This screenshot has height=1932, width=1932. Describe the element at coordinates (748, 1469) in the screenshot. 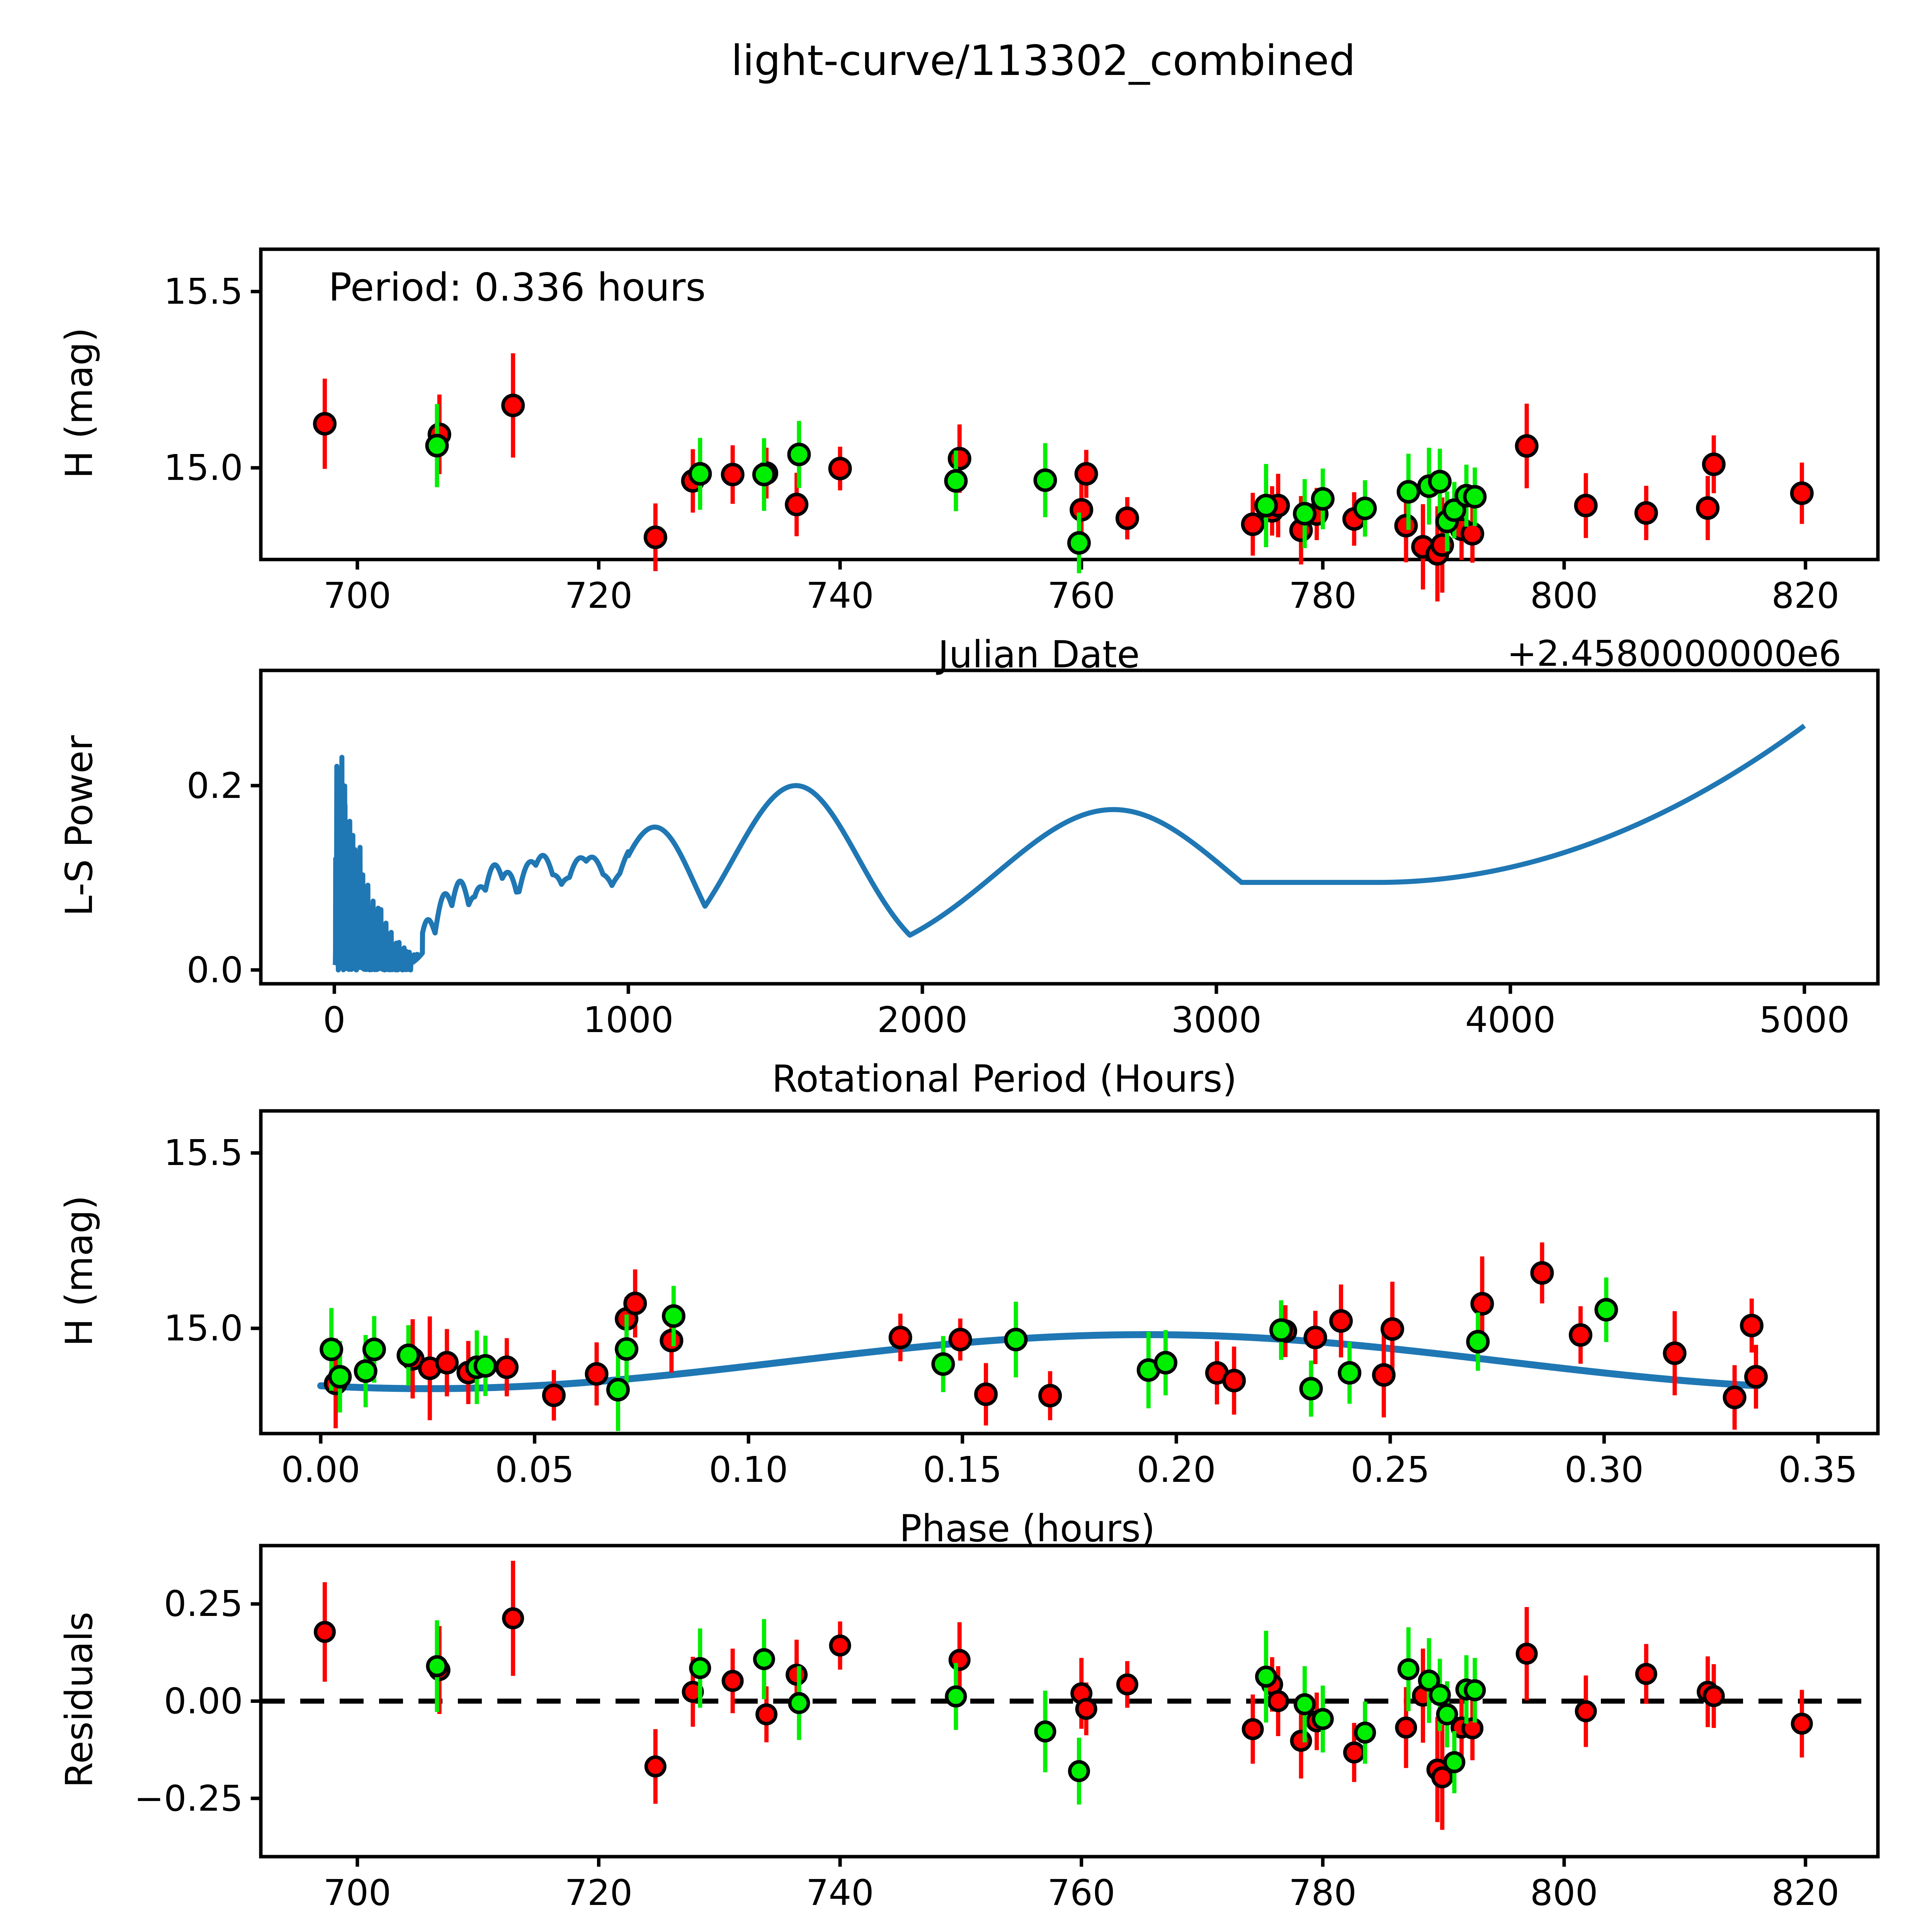

I see `phase-xtick-2: 0.10` at that location.